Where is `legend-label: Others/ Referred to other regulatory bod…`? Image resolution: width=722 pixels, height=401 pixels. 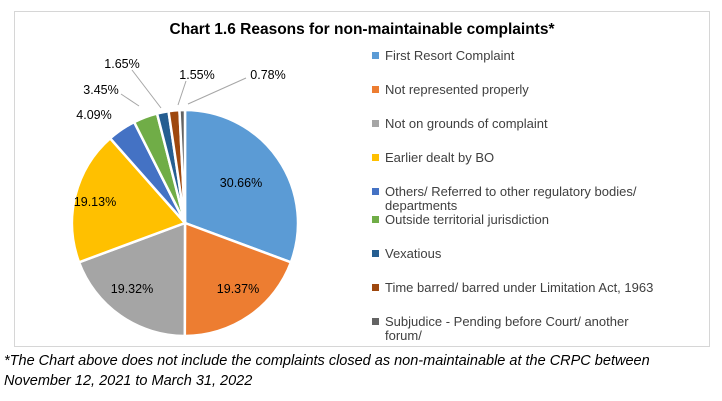 legend-label: Others/ Referred to other regulatory bod… is located at coordinates (511, 198).